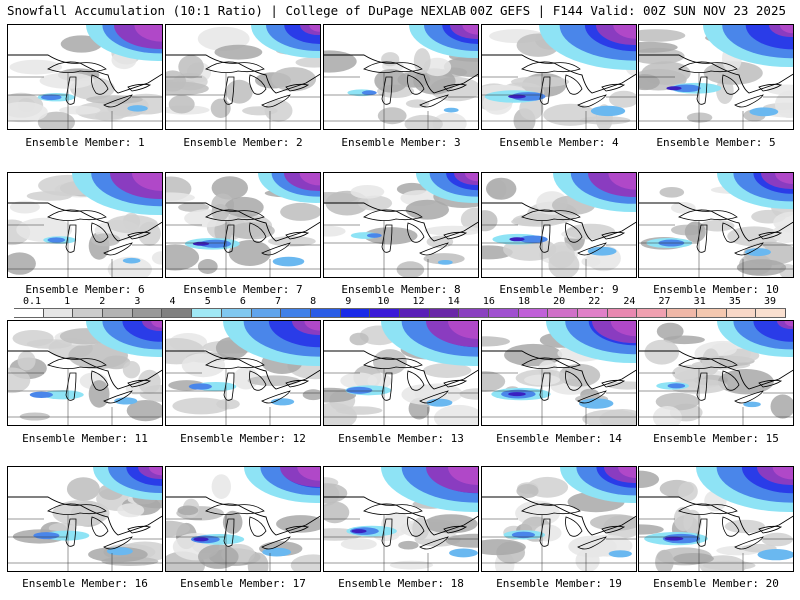  I want to click on ensemble-member-label: Ensemble Member: 6, so click(85, 289).